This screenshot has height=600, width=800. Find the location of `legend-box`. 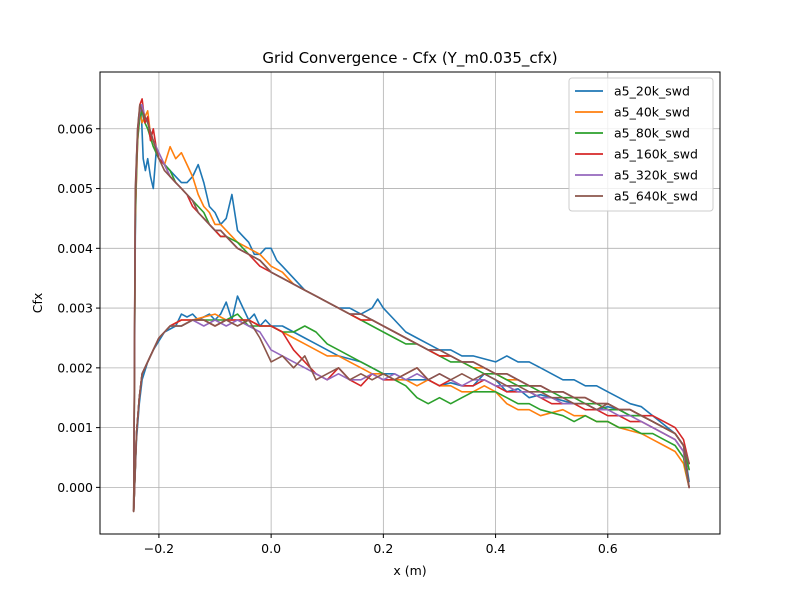

legend-box is located at coordinates (641, 144).